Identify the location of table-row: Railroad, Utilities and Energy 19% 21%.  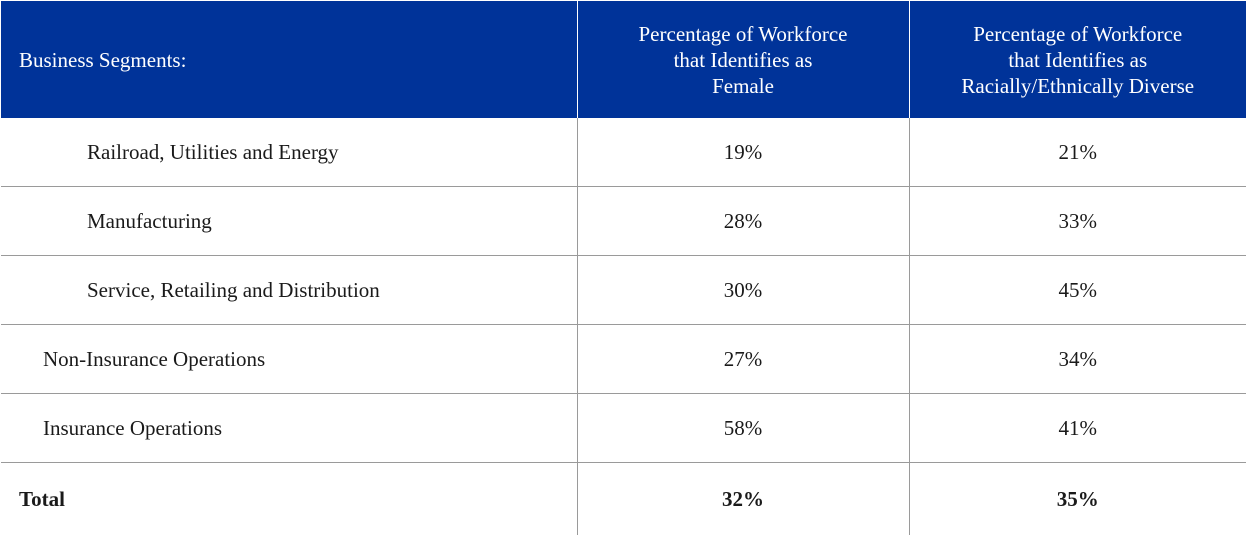
(623, 152).